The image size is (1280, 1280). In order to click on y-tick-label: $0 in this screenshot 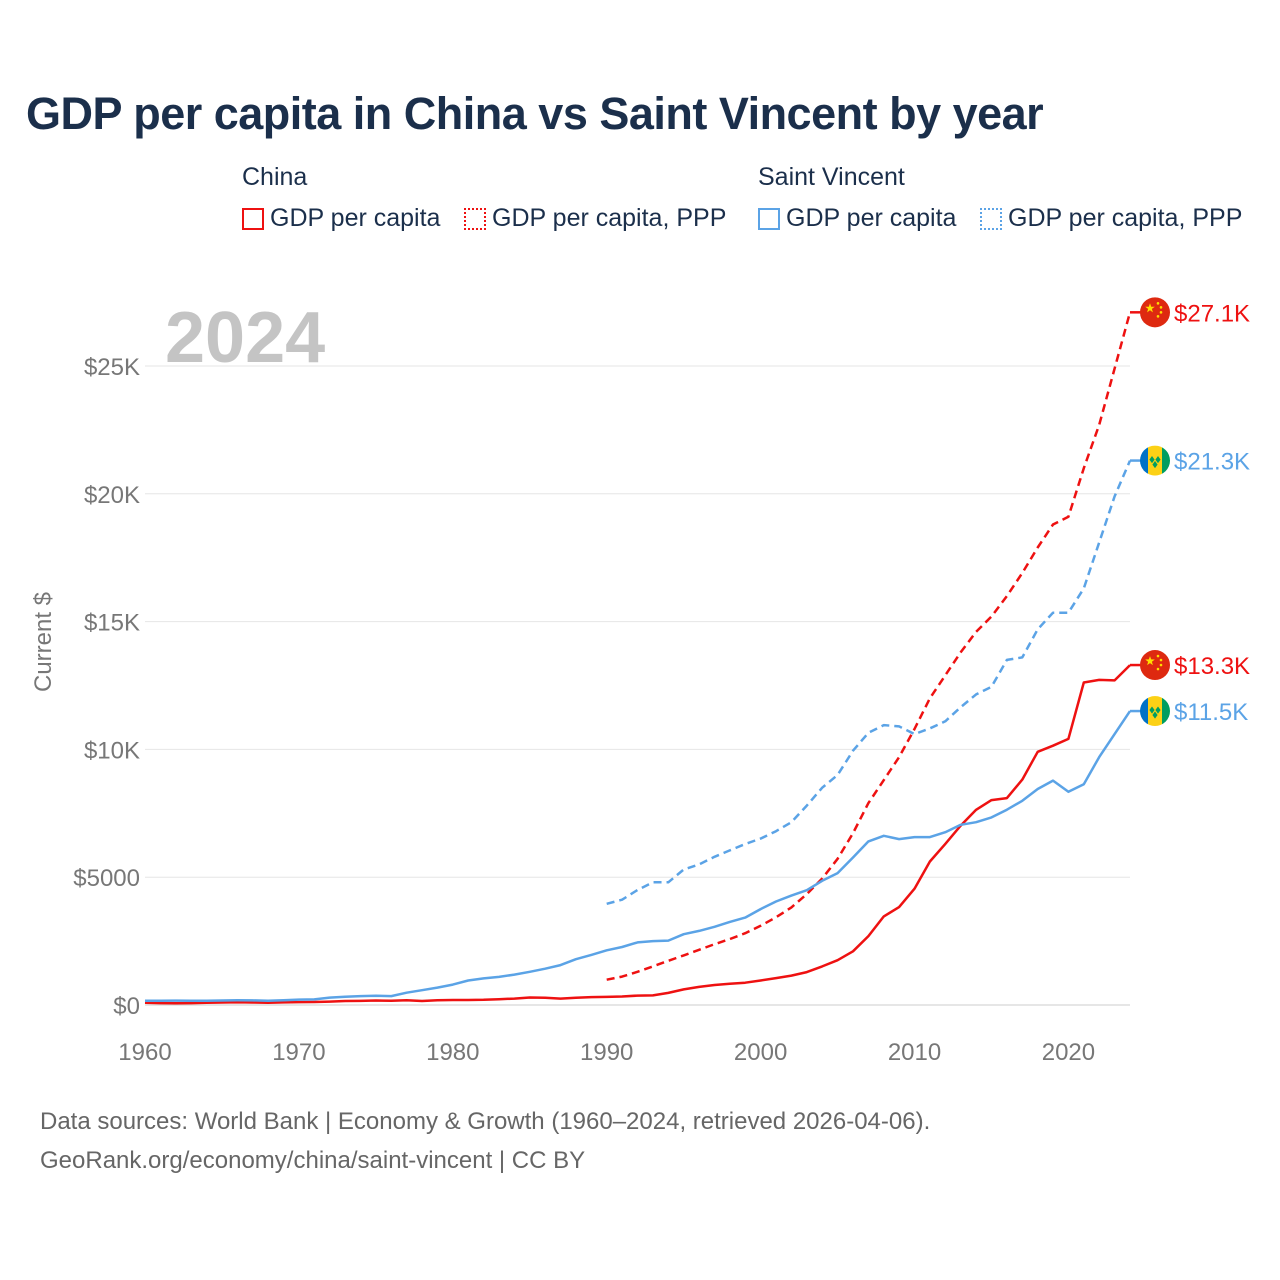, I will do `click(126, 1006)`.